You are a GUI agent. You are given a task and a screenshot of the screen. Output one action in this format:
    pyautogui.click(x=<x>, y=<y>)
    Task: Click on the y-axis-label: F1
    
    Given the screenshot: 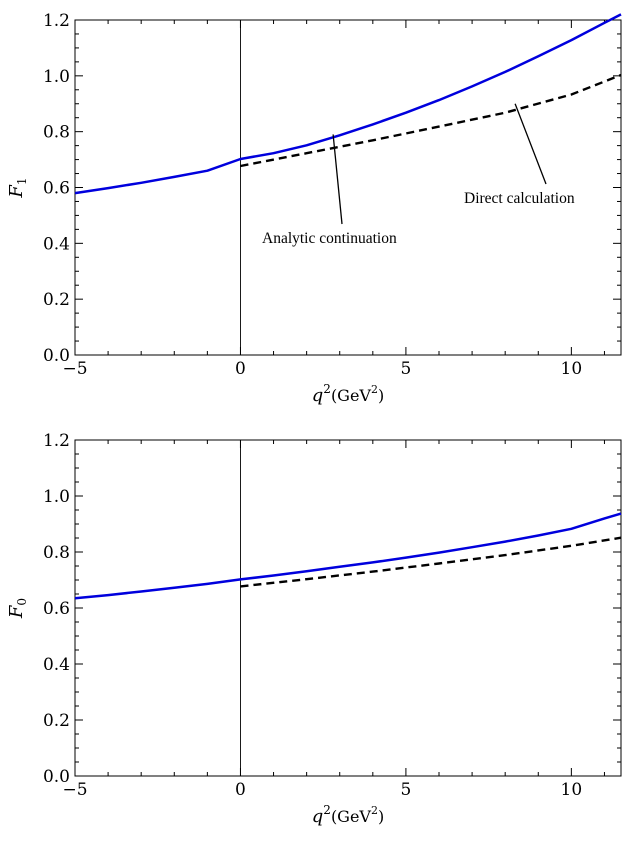 What is the action you would take?
    pyautogui.click(x=17, y=187)
    